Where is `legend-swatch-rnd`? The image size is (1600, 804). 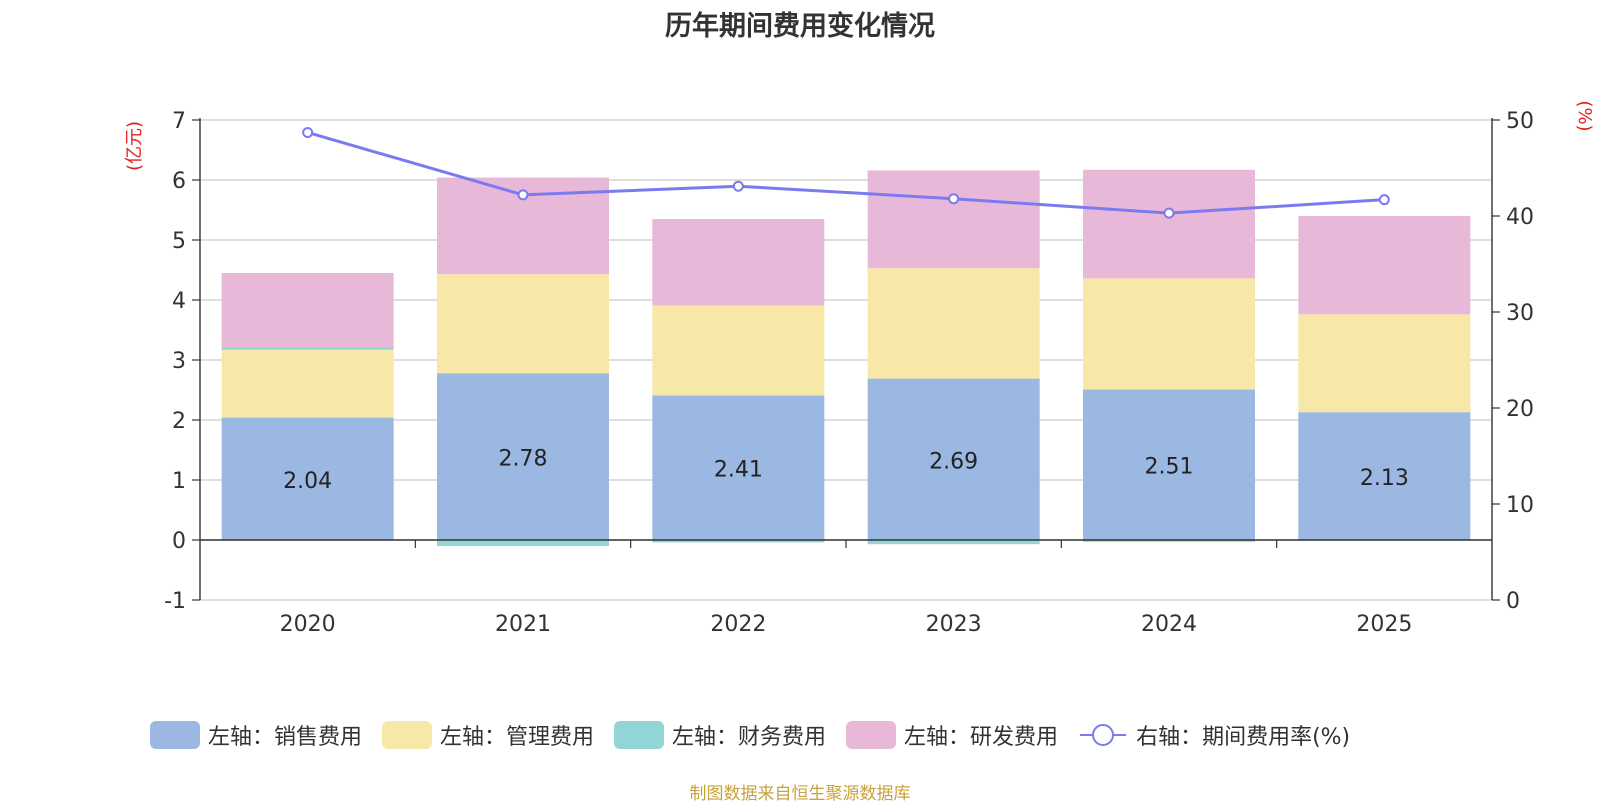 legend-swatch-rnd is located at coordinates (871, 735).